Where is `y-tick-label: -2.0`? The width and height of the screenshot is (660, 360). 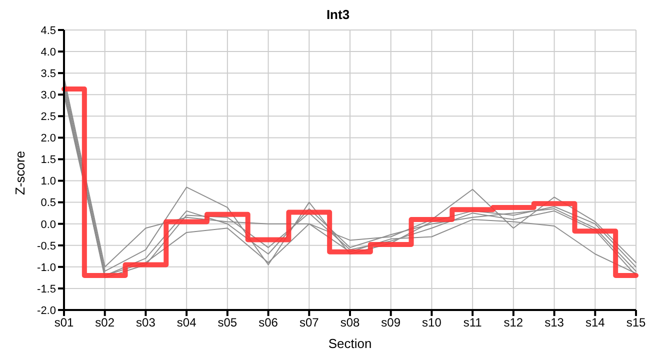 y-tick-label: -2.0 is located at coordinates (46, 310).